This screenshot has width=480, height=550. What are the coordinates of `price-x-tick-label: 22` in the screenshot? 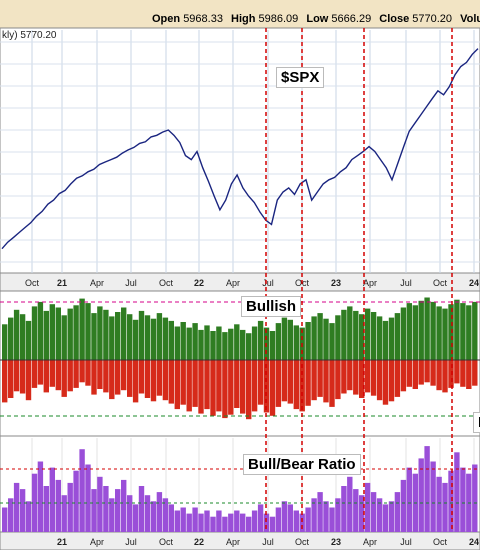 It's located at (199, 283).